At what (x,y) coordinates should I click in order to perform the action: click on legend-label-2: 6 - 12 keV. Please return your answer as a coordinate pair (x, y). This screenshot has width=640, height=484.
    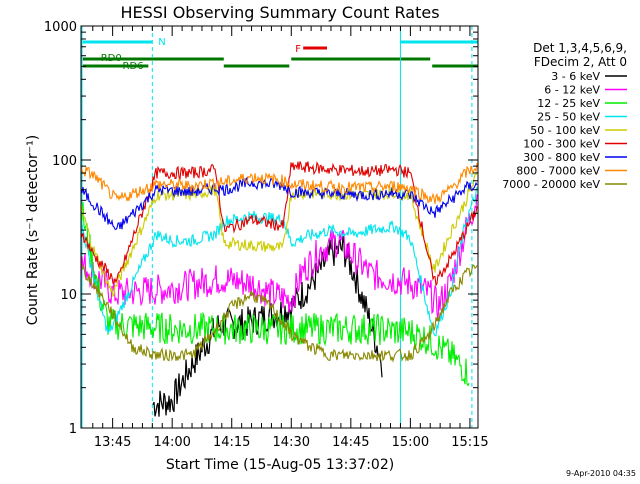
    Looking at the image, I should click on (572, 90).